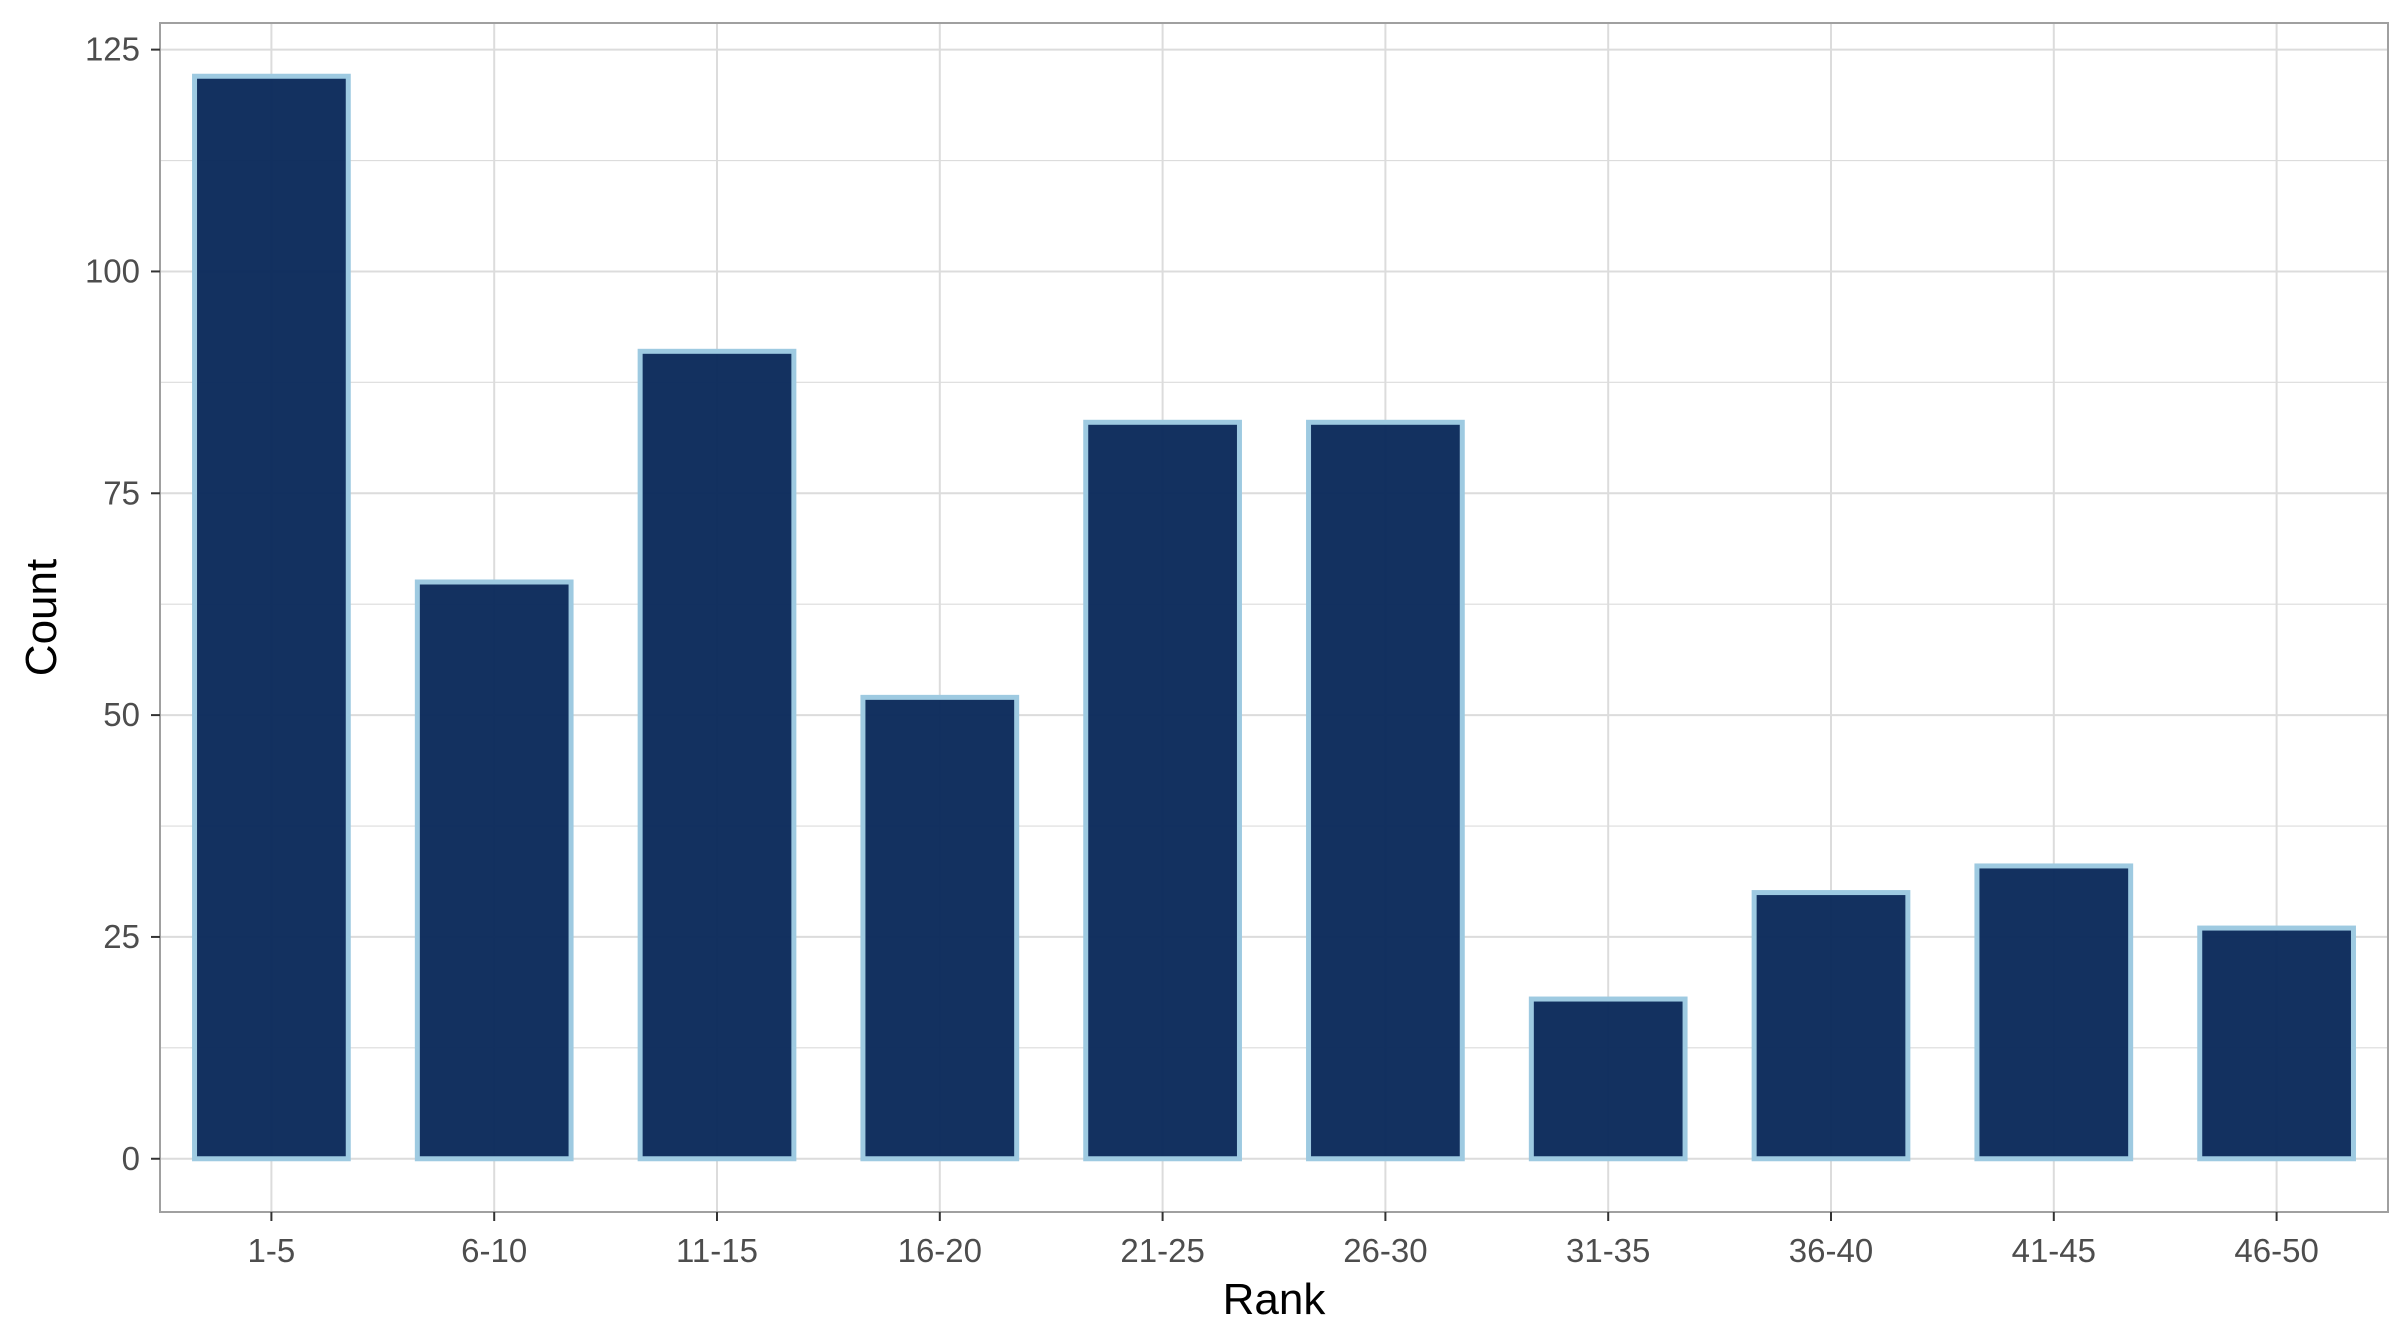  Describe the element at coordinates (2054, 1250) in the screenshot. I see `x-tick-label: 41-45` at that location.